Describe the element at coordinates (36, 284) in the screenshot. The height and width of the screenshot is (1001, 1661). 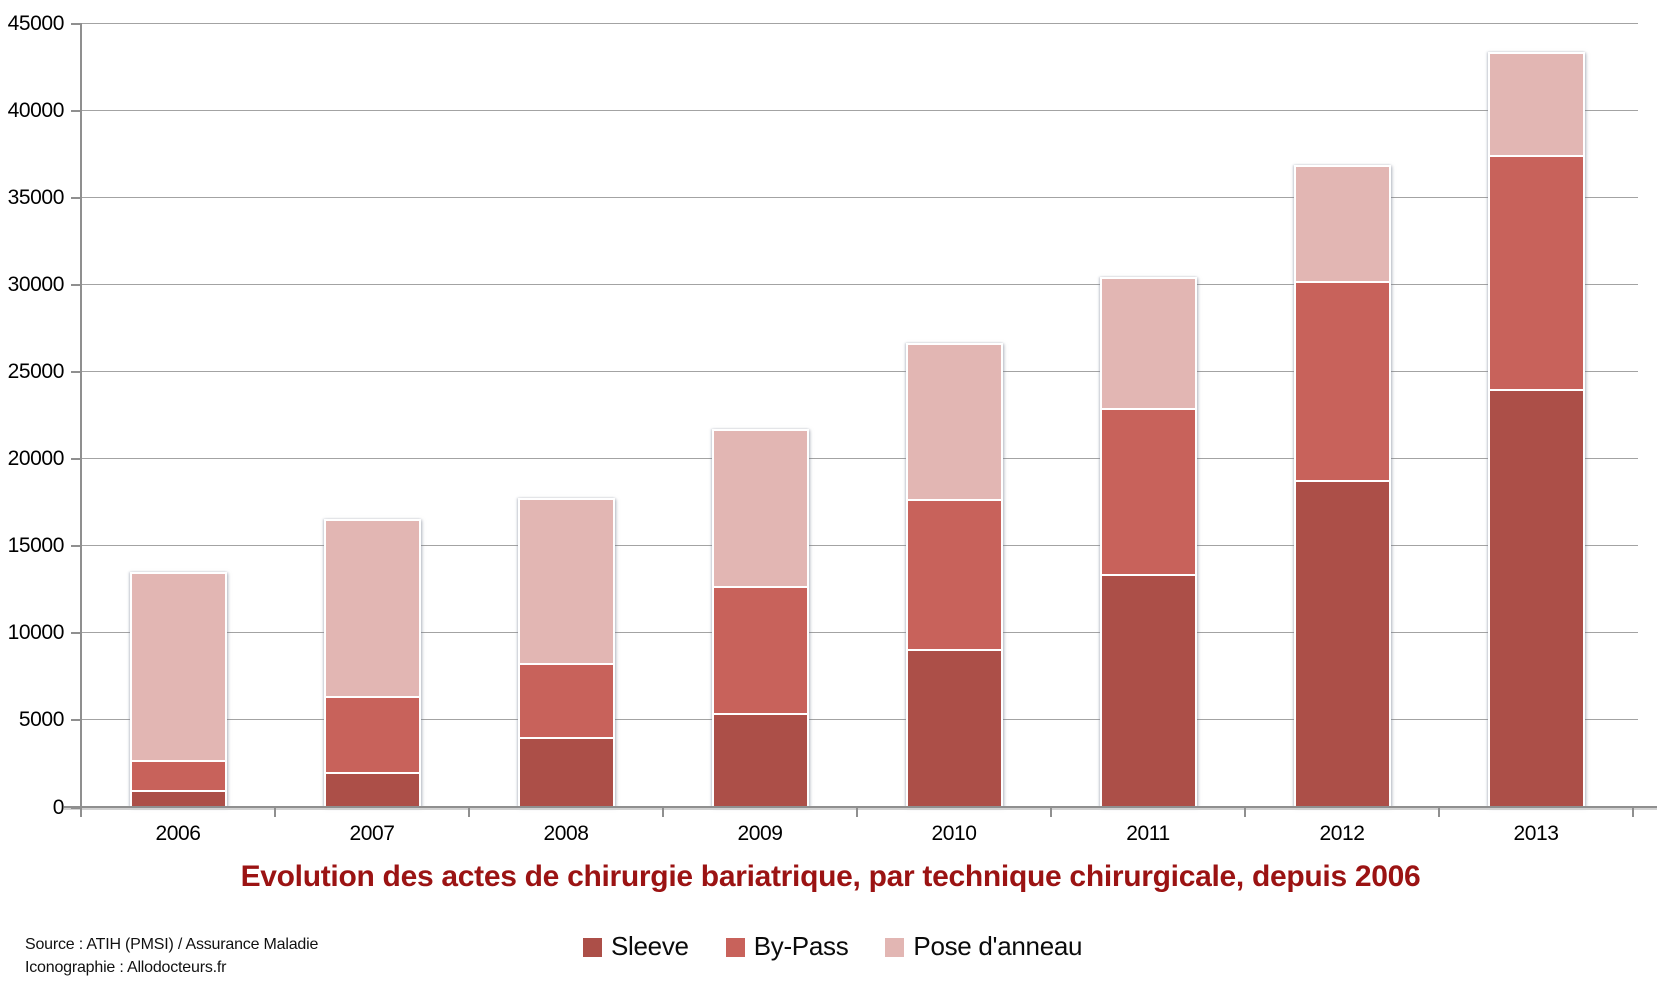
I see `y-axis-label: 30000` at that location.